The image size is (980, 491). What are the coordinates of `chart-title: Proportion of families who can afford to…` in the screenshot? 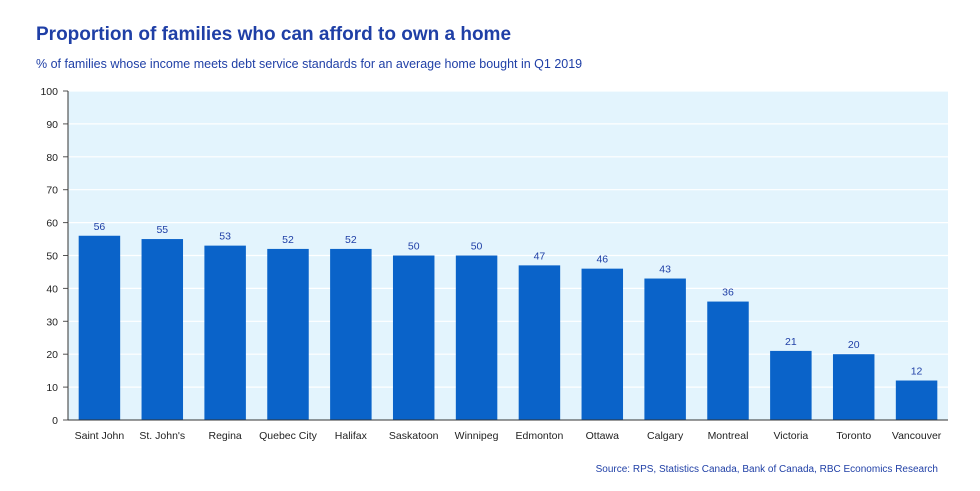 It's located at (274, 34).